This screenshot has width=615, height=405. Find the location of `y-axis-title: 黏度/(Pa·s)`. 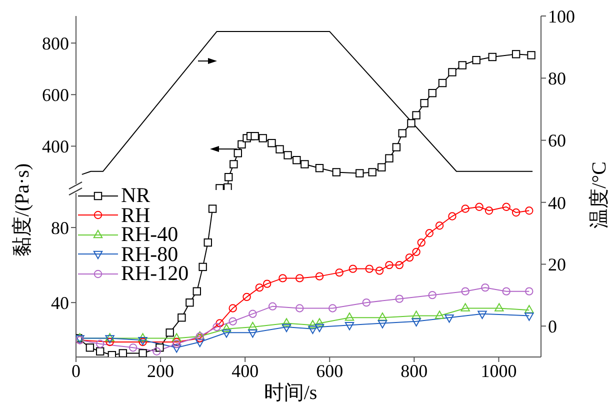

y-axis-title: 黏度/(Pa·s) is located at coordinates (22, 210).